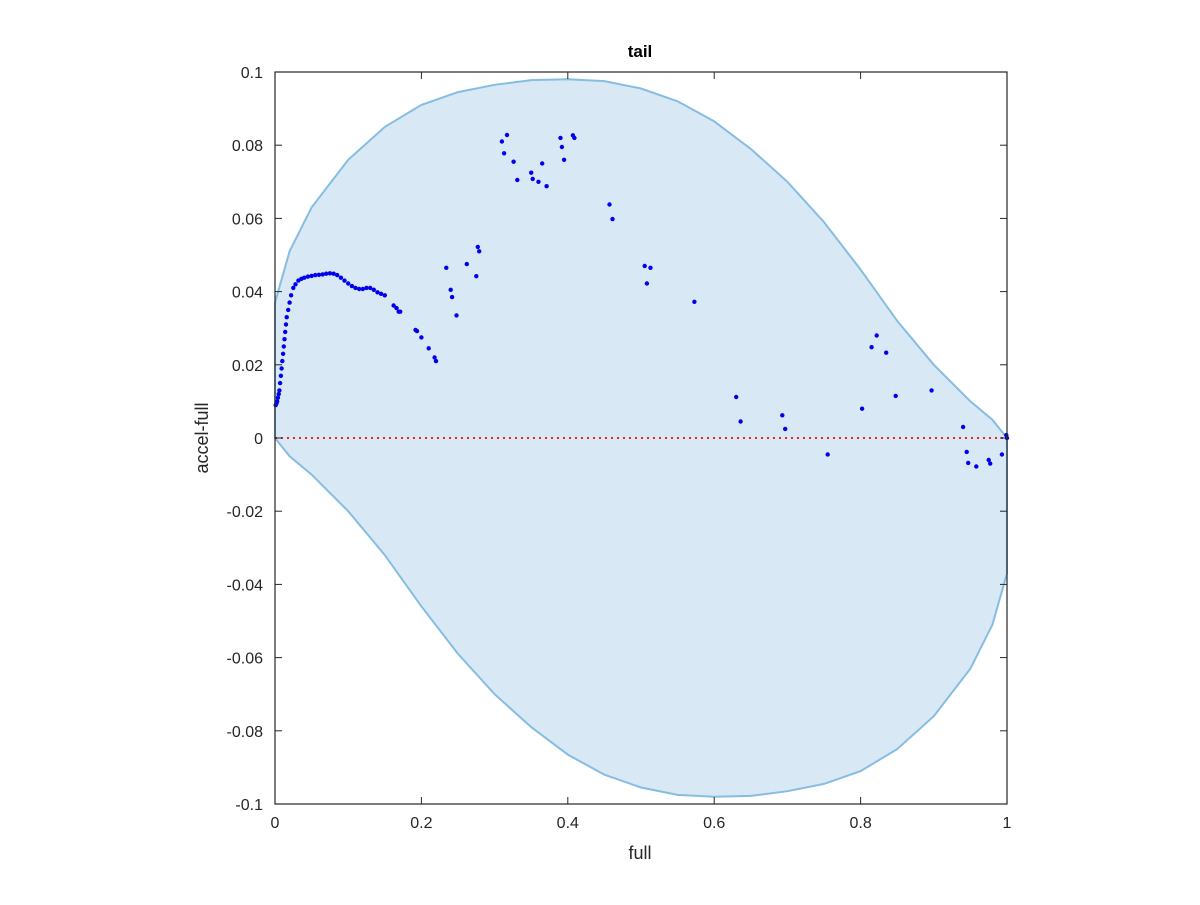 Image resolution: width=1200 pixels, height=905 pixels. Describe the element at coordinates (639, 853) in the screenshot. I see `x-axis-label: full` at that location.